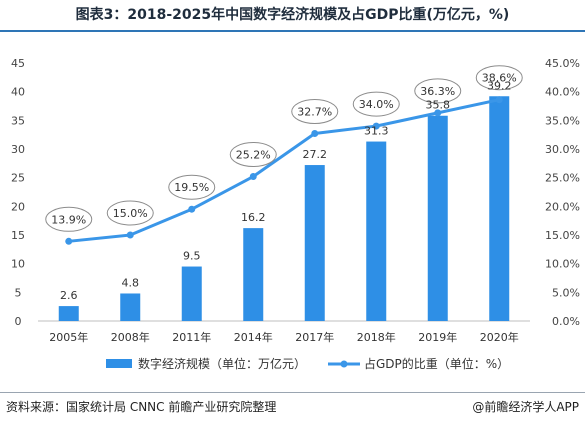 The image size is (585, 426). Describe the element at coordinates (191, 337) in the screenshot. I see `x-tick-label: 2011年` at that location.